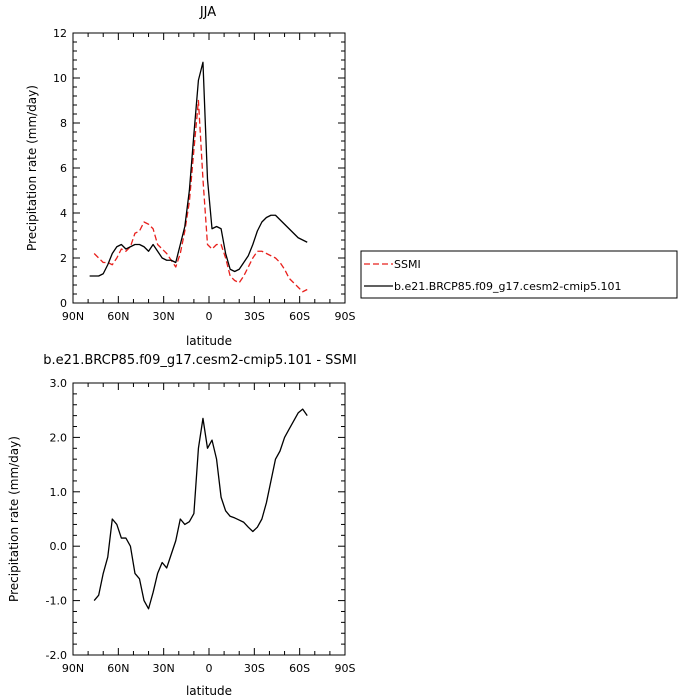 Image resolution: width=700 pixels, height=700 pixels. I want to click on legend-box, so click(519, 274).